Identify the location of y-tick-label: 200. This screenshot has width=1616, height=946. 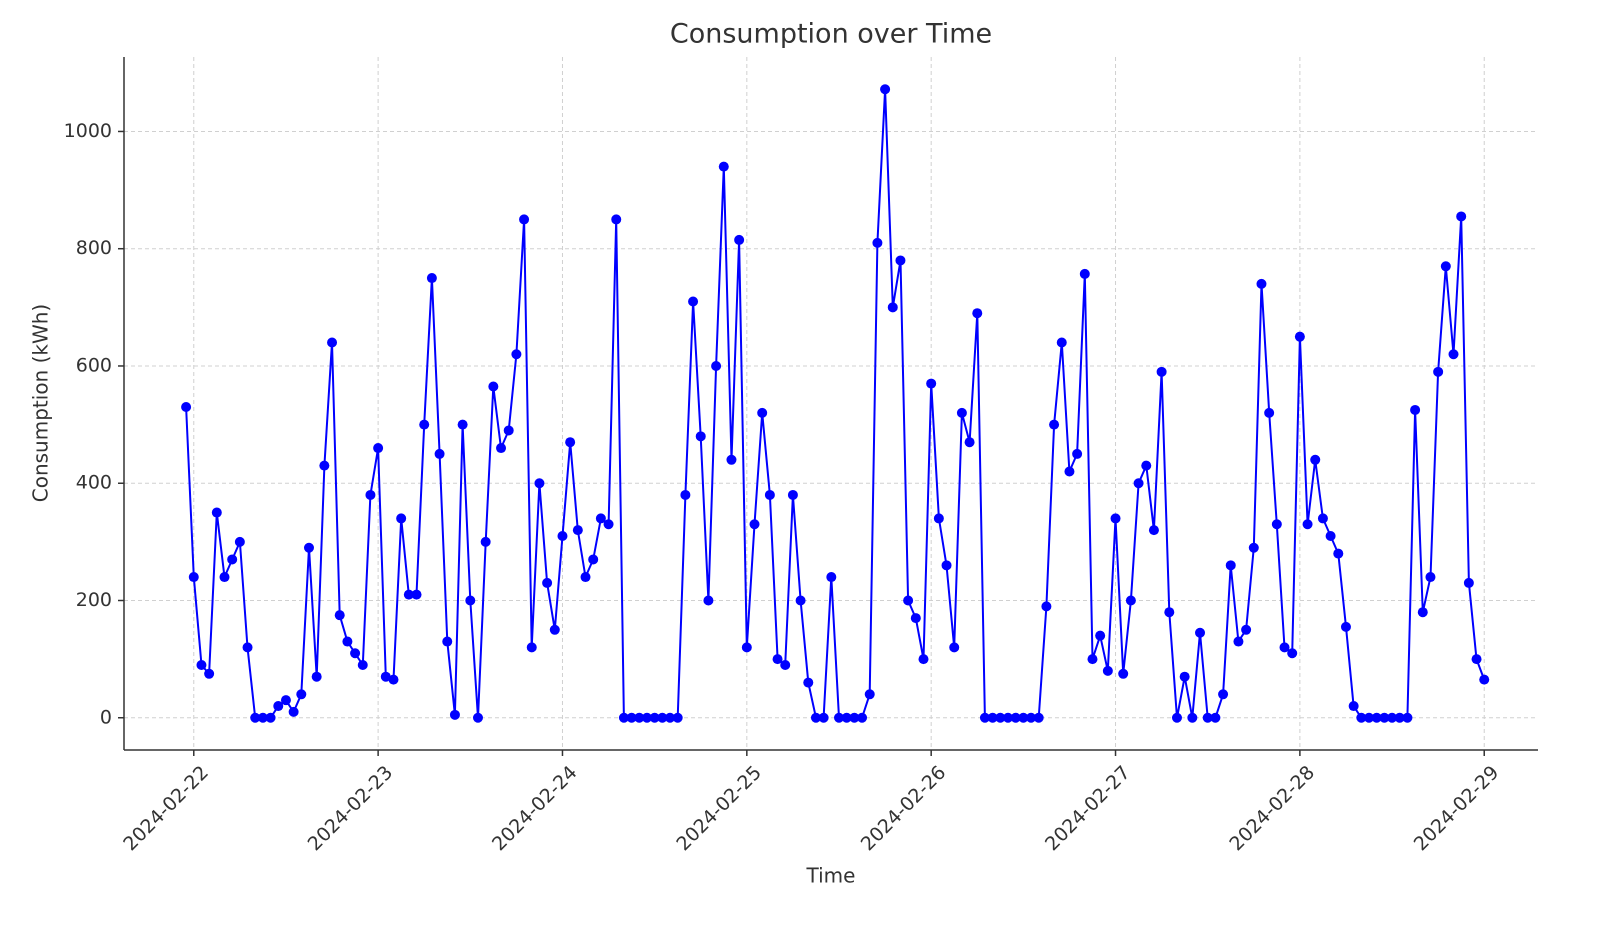
(94, 600).